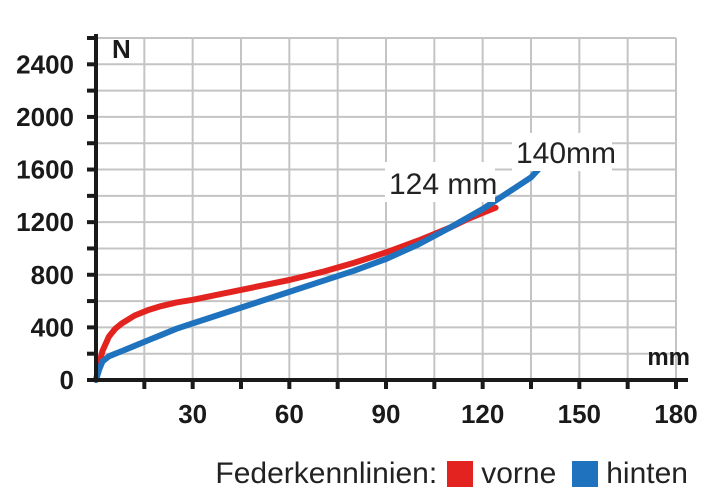 This screenshot has width=712, height=497. I want to click on y-tick-label: 2000, so click(45, 117).